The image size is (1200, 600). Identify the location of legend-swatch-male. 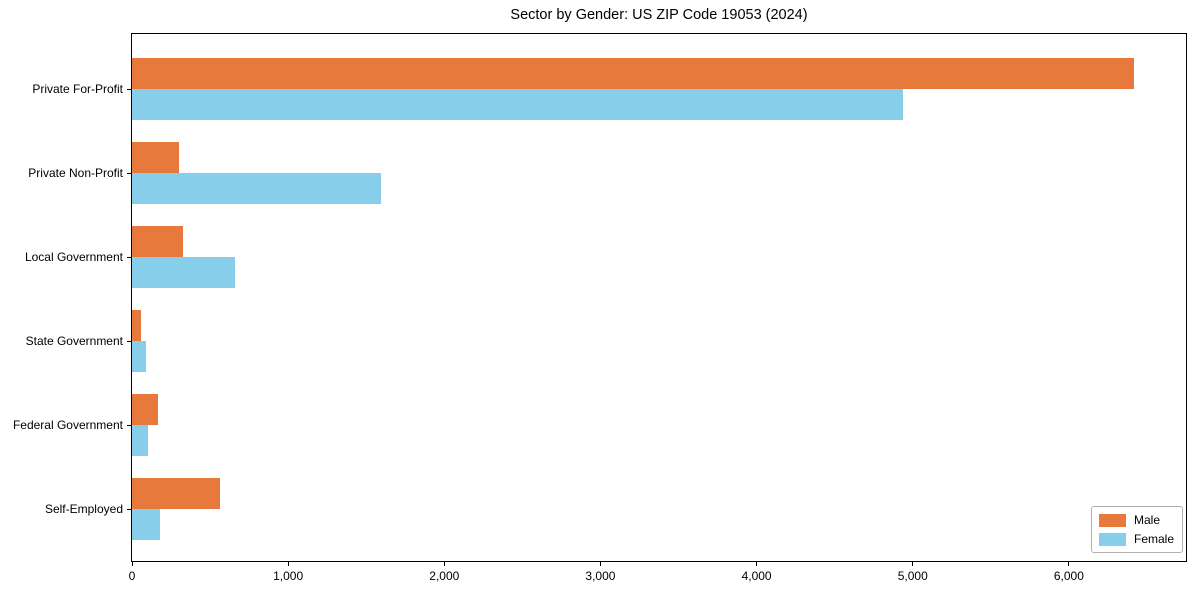
(1112, 520).